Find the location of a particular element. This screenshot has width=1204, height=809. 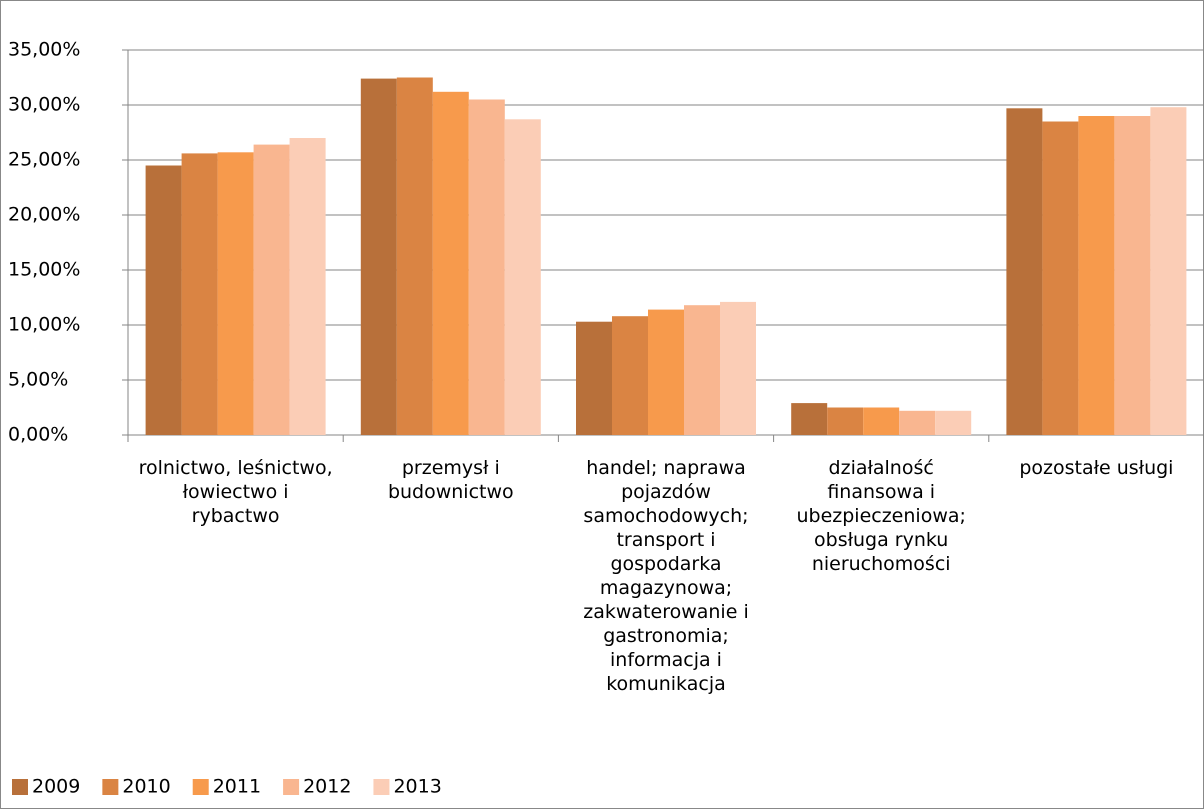

y-tick-label: 10,00% is located at coordinates (44, 325).